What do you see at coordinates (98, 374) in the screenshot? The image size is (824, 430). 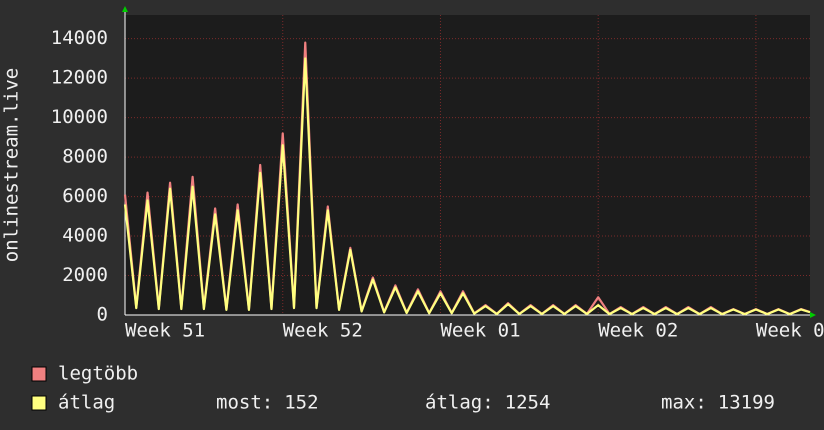 I see `legend-label: legtöbb` at bounding box center [98, 374].